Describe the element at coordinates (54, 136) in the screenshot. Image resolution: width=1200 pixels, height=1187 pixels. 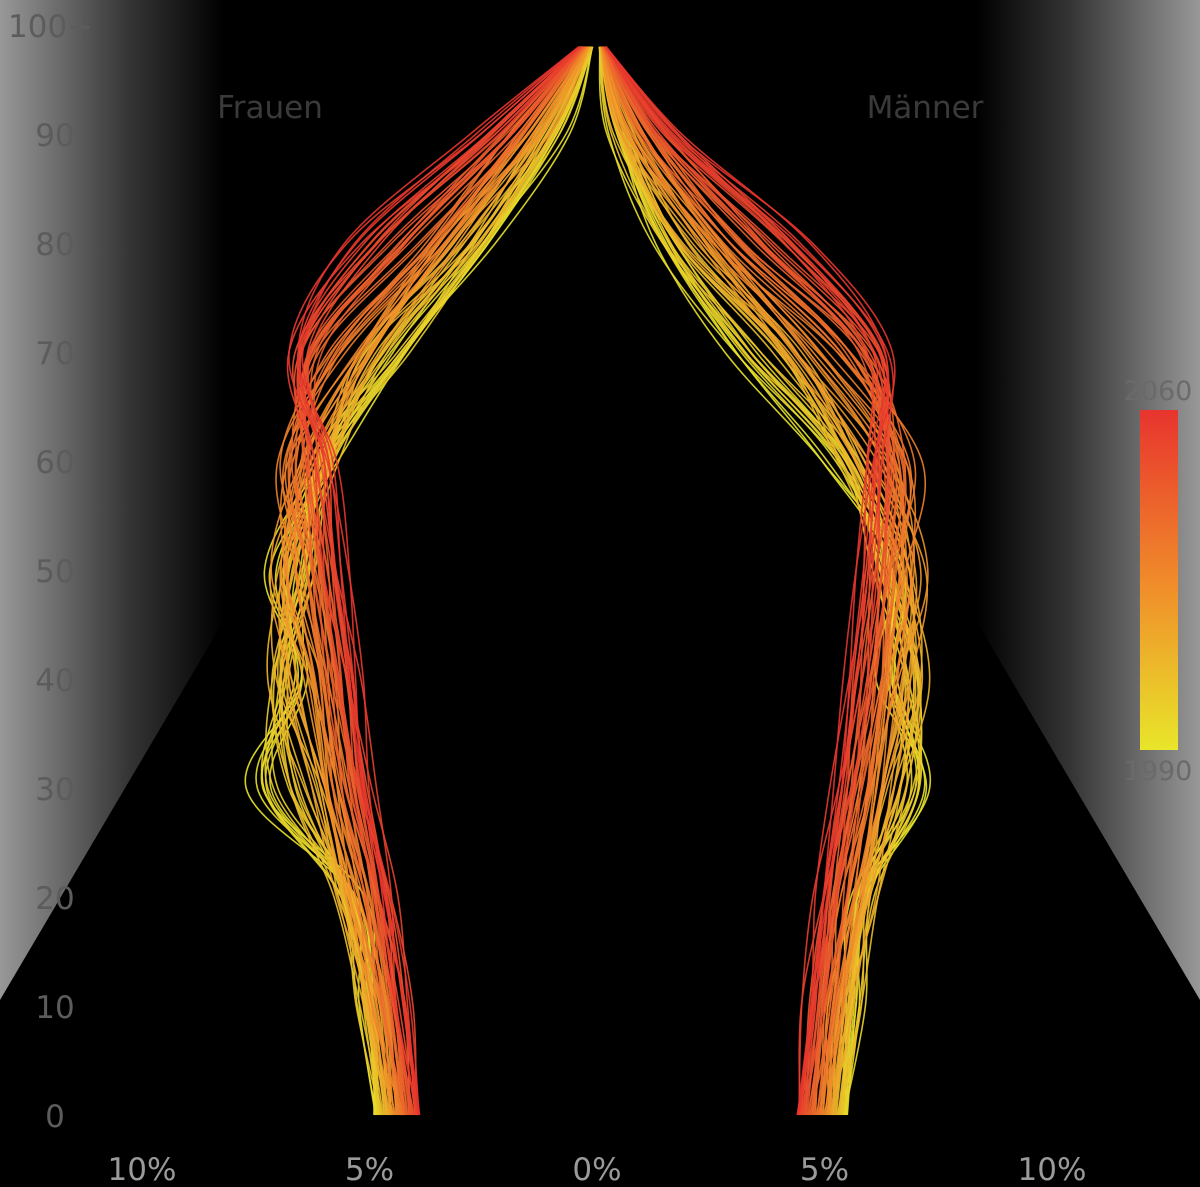
I see `y-tick-label: 90` at that location.